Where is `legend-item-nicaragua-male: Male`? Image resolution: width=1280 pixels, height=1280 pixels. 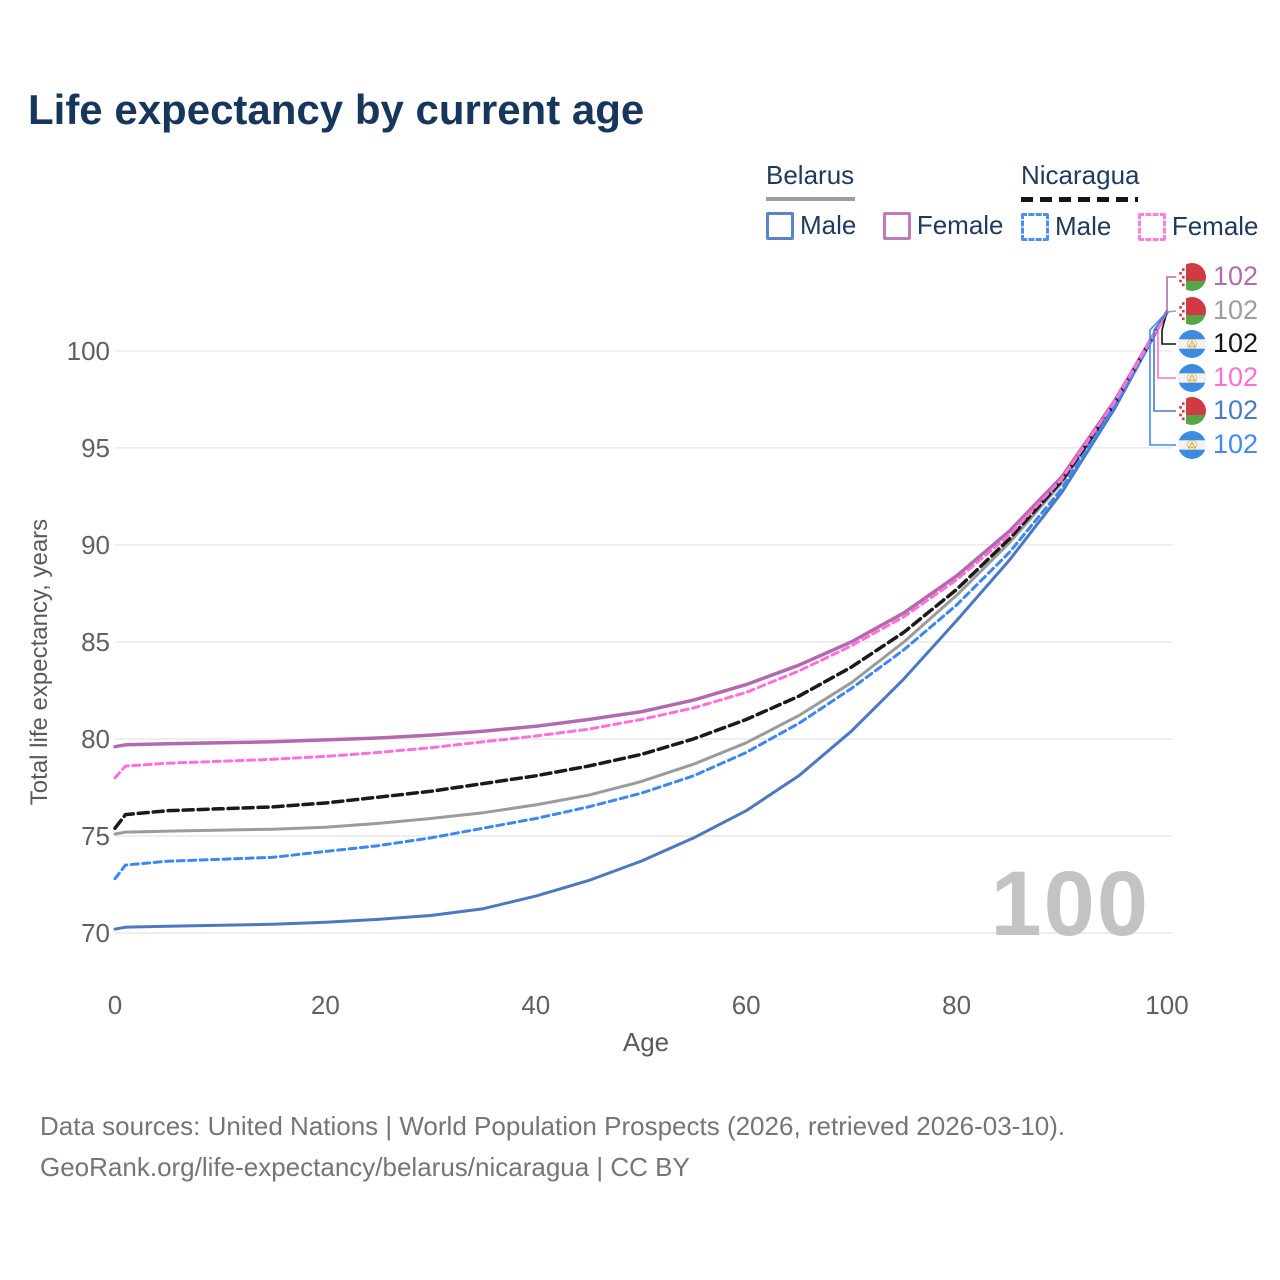
legend-item-nicaragua-male: Male is located at coordinates (1066, 226).